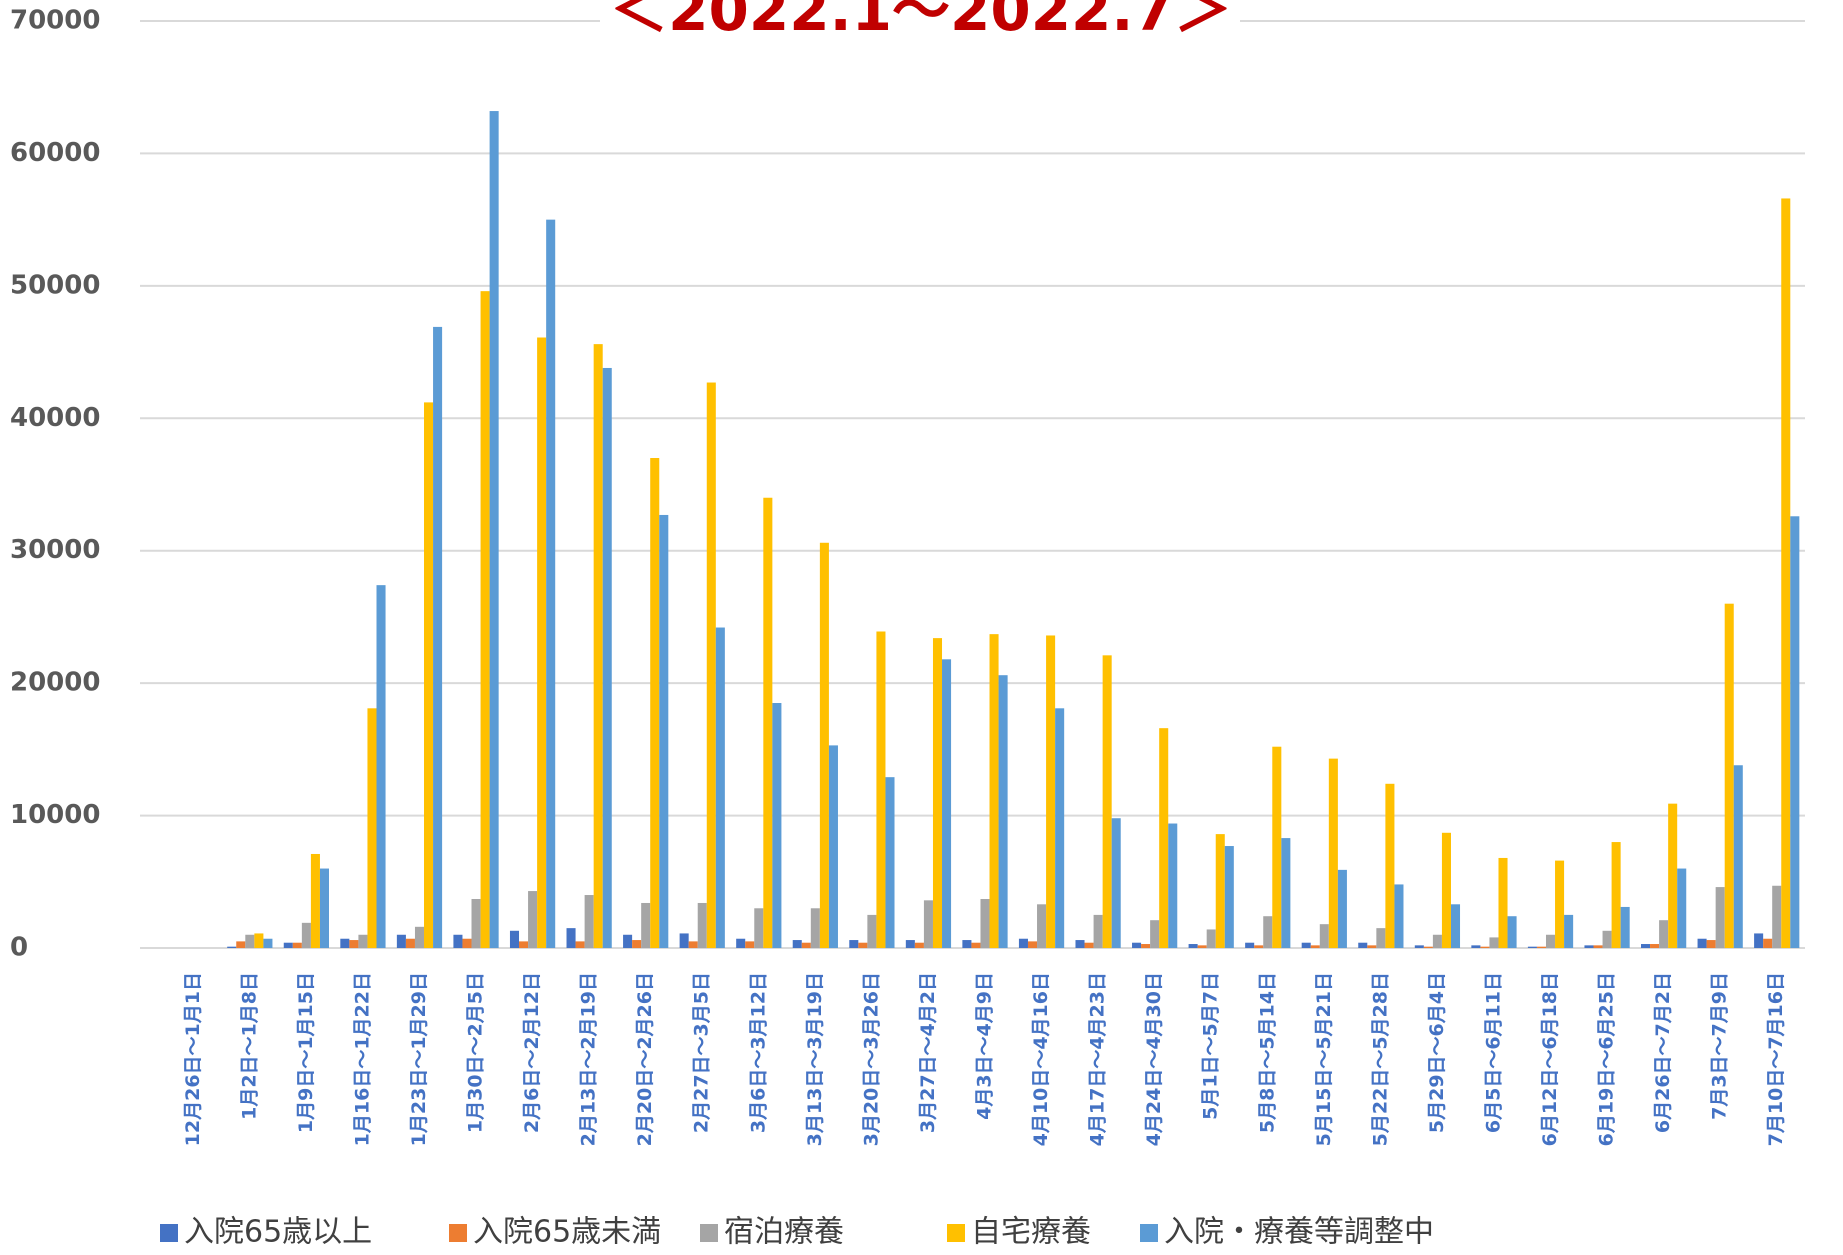 The image size is (1843, 1255). I want to click on x-tick-label: 1月9日～1月15日, so click(306, 1052).